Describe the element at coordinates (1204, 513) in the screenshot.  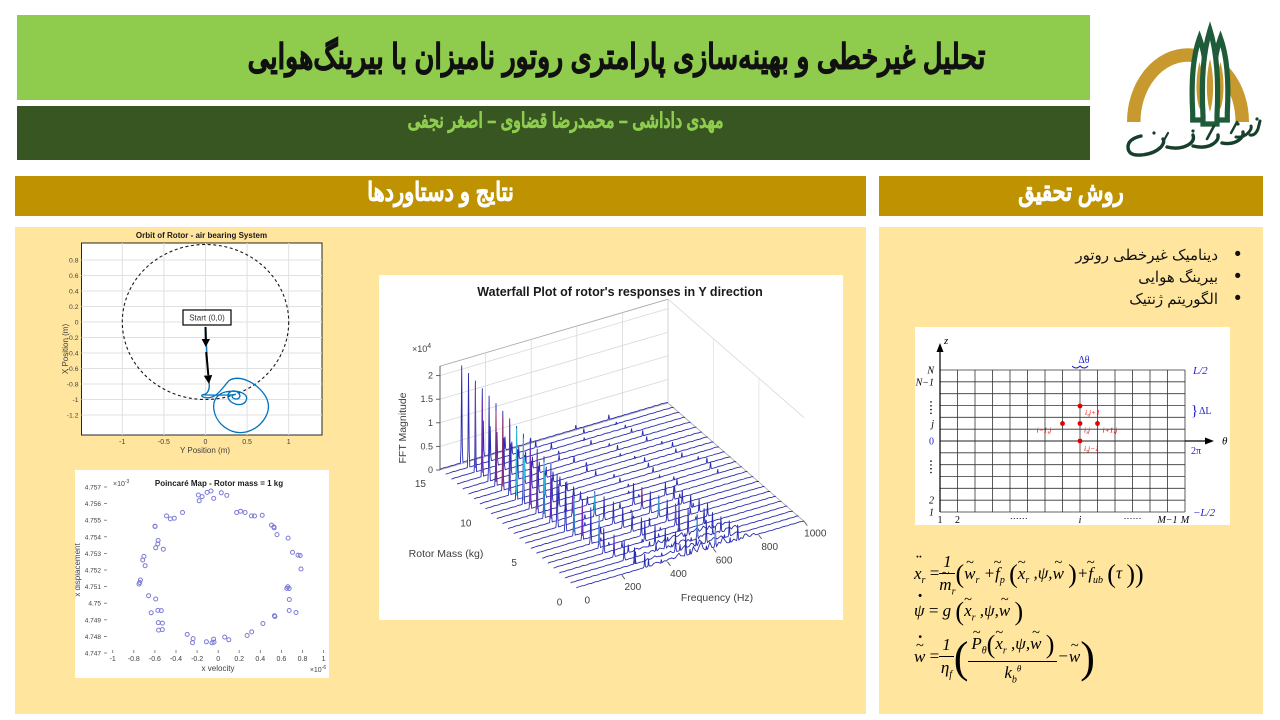
I see `svg-text: −L/2` at that location.